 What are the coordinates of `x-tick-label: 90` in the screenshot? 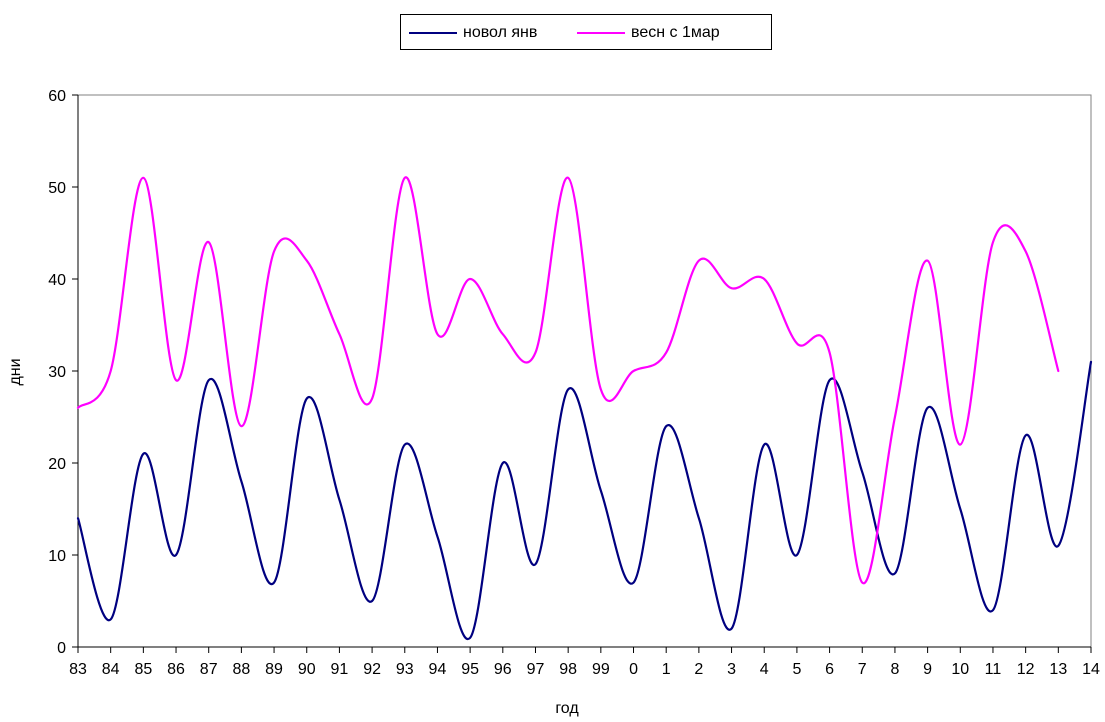 It's located at (307, 669).